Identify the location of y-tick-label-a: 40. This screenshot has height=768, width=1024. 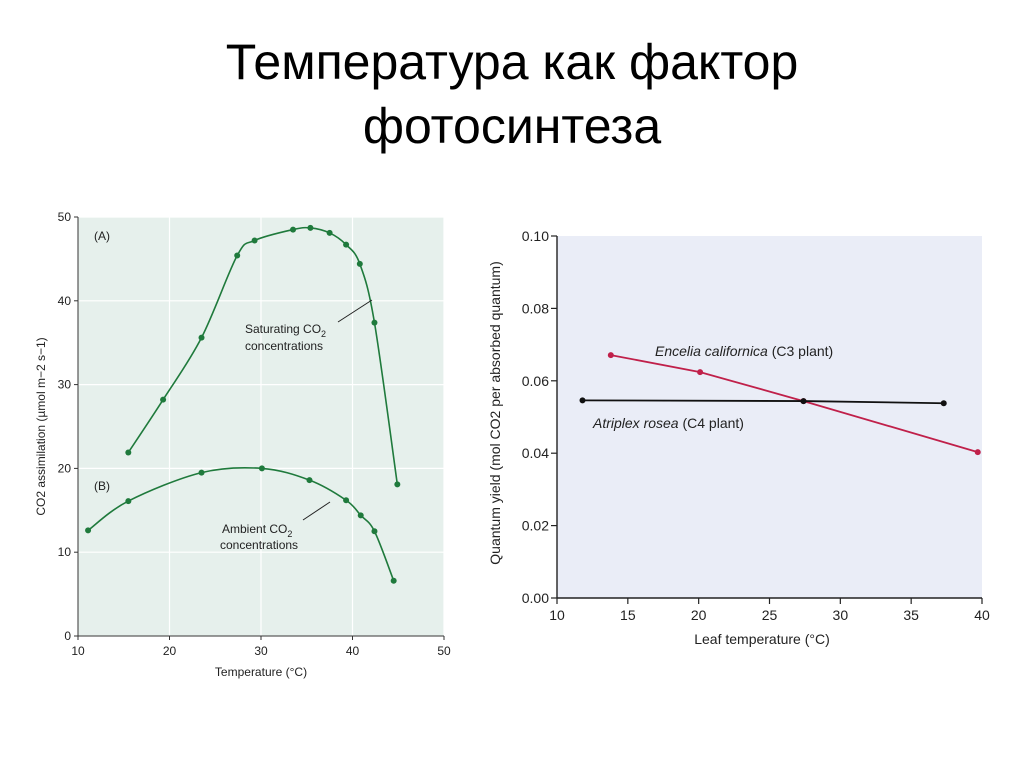
(65, 301).